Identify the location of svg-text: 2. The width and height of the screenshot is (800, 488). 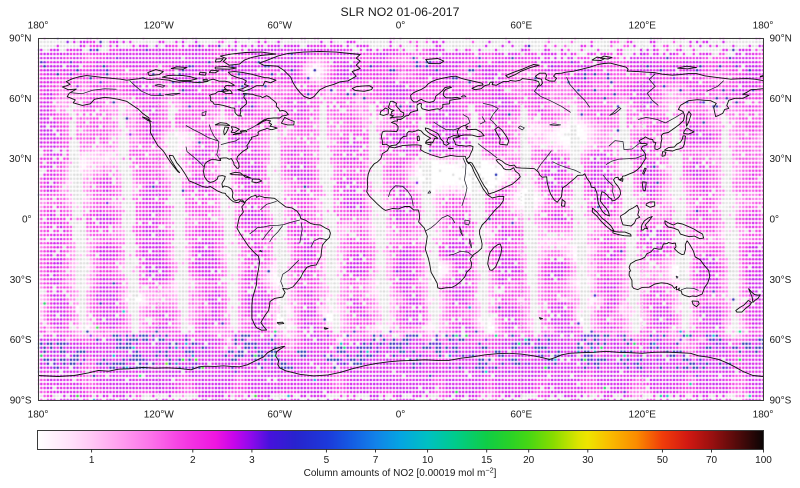
(193, 460).